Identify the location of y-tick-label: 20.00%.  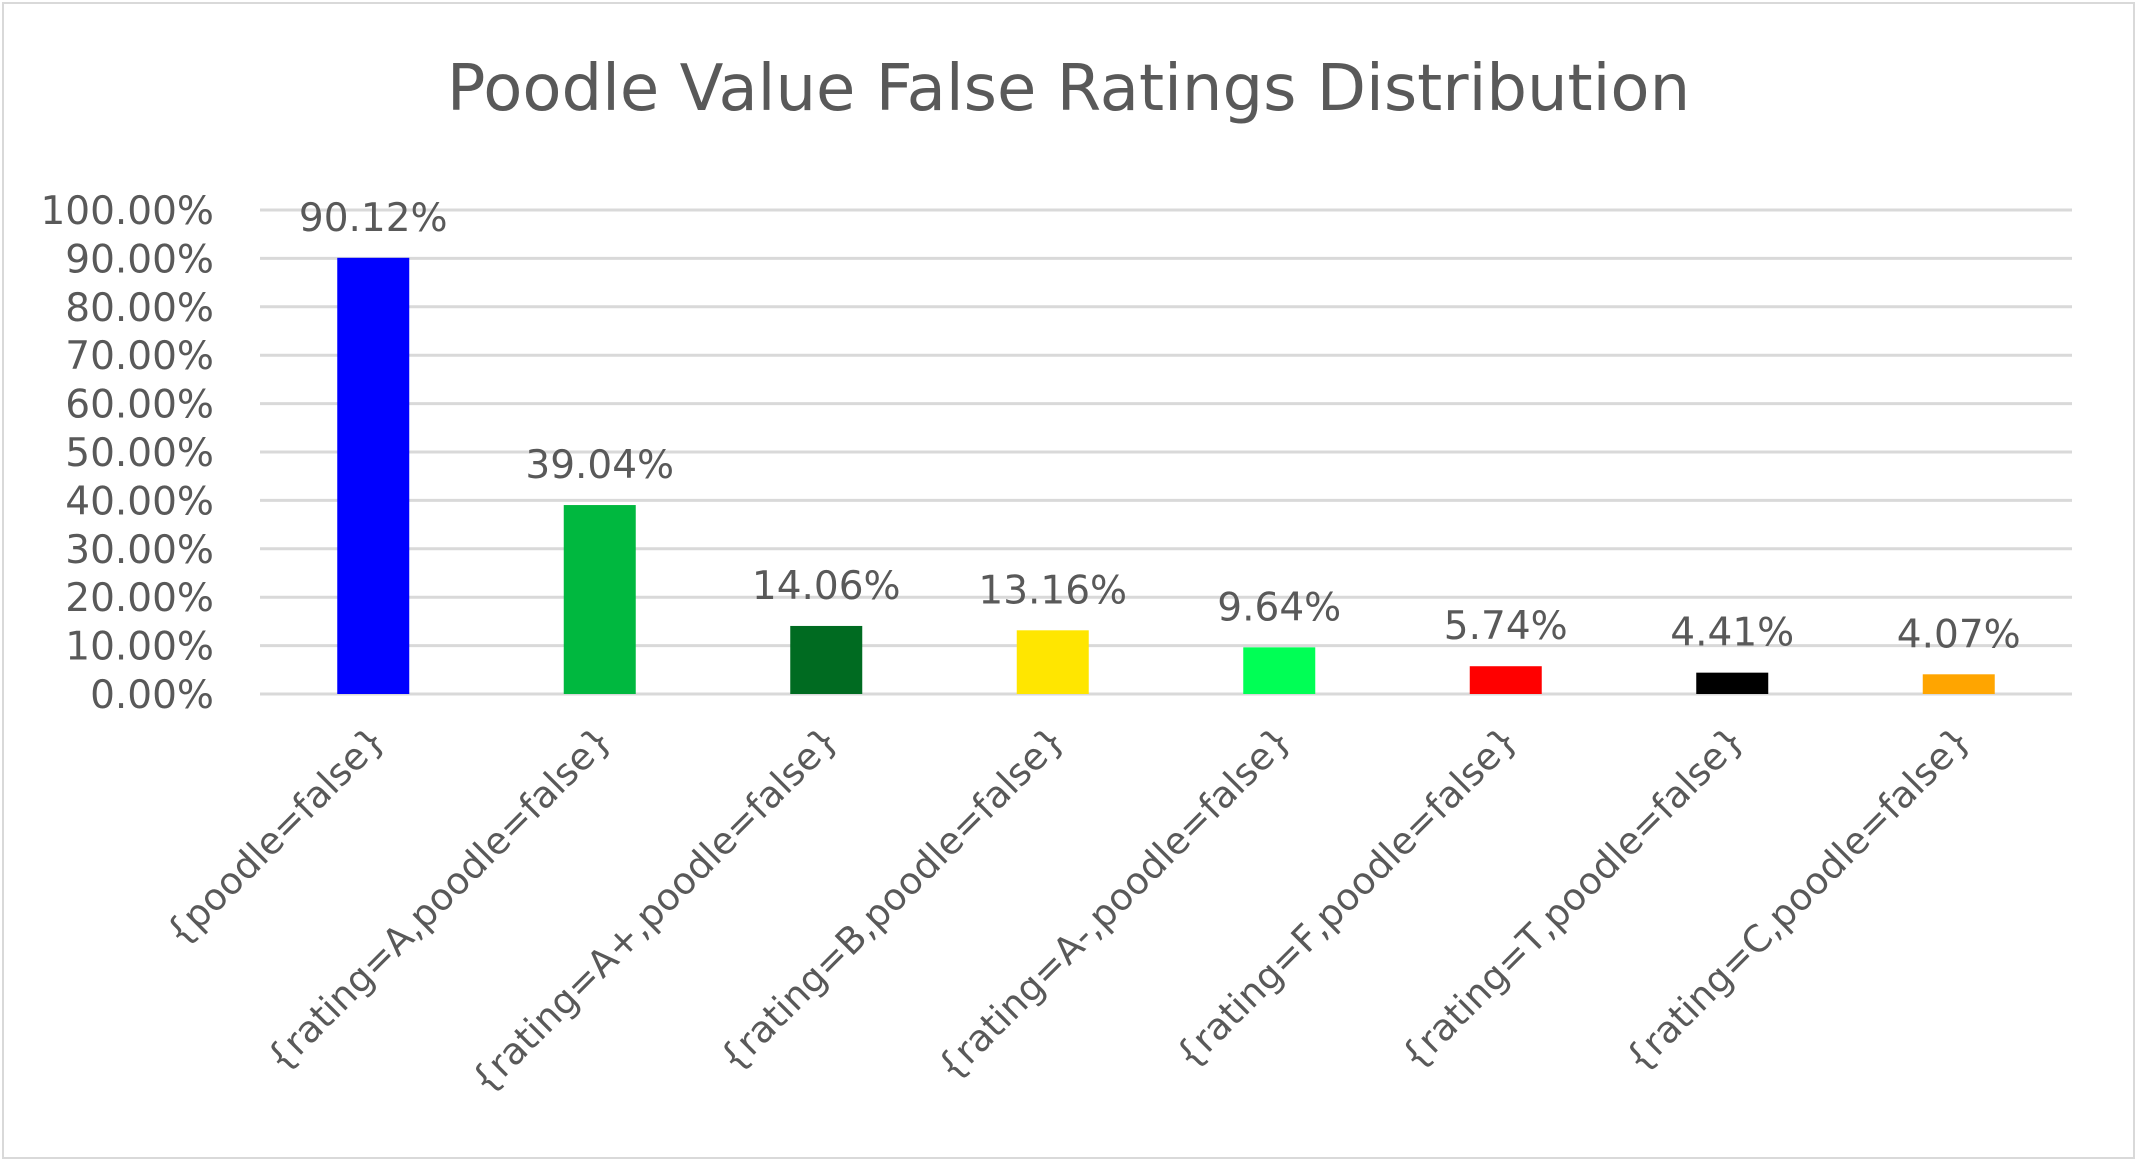
(139, 598).